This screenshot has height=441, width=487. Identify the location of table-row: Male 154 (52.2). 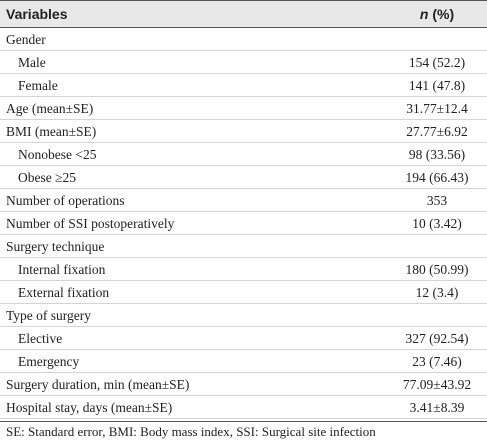
(243, 62).